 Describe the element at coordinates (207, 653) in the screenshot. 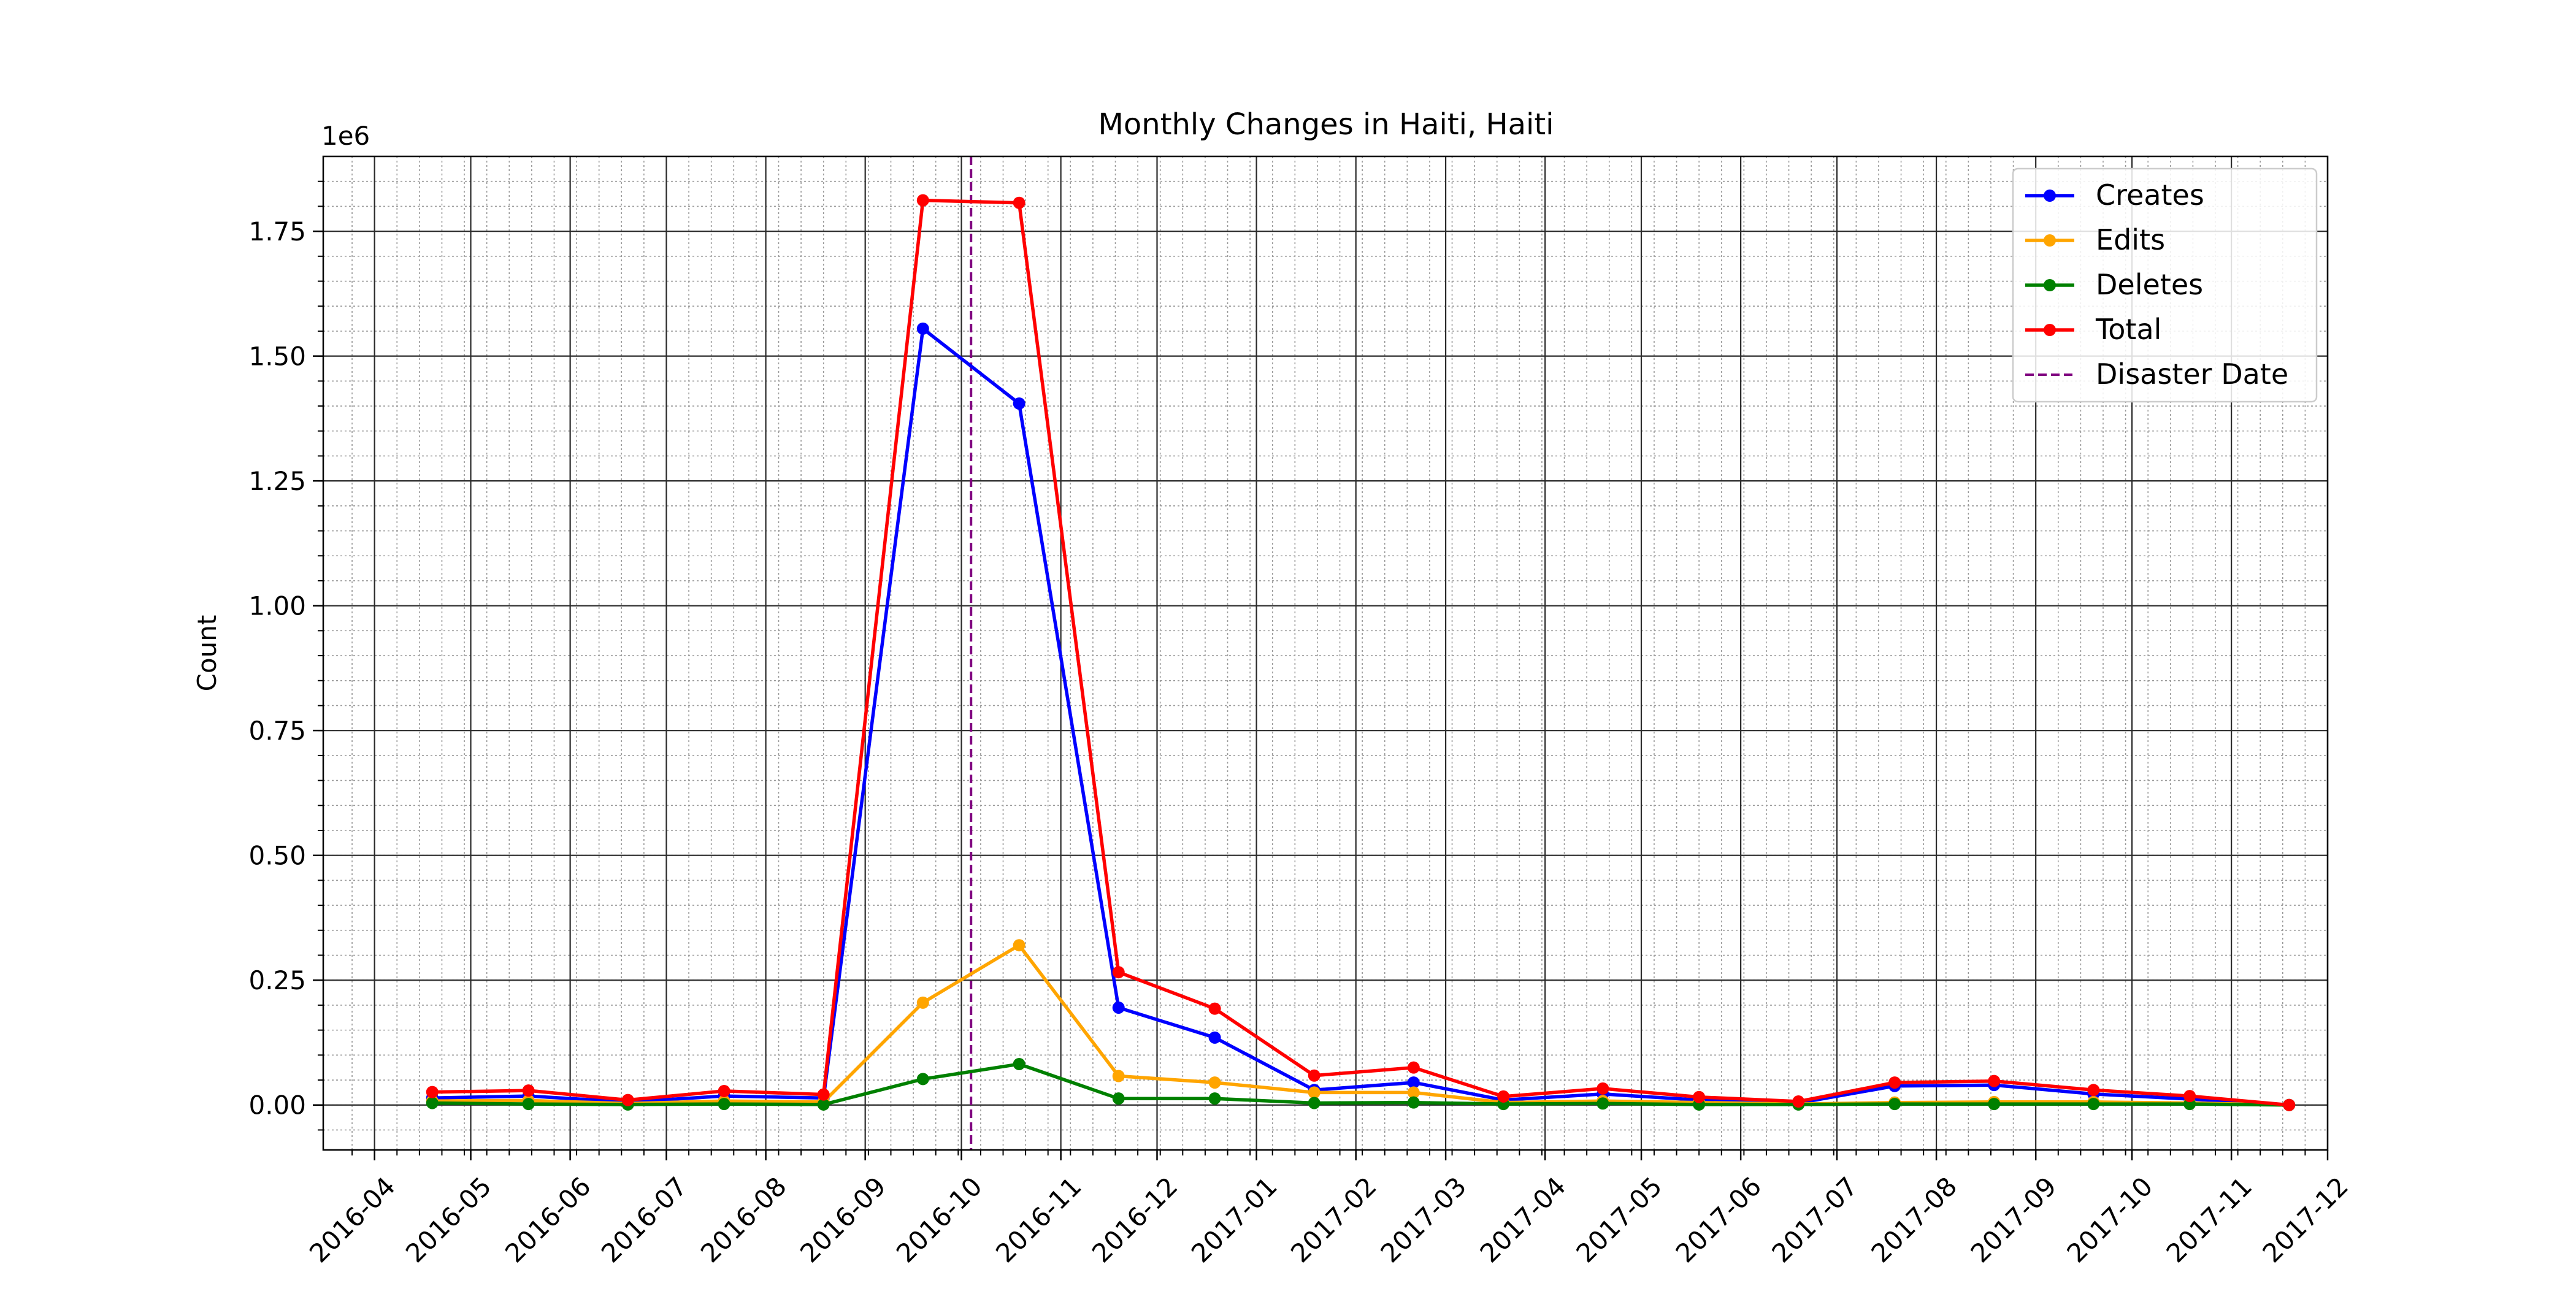

I see `y-axis-label: Count` at that location.